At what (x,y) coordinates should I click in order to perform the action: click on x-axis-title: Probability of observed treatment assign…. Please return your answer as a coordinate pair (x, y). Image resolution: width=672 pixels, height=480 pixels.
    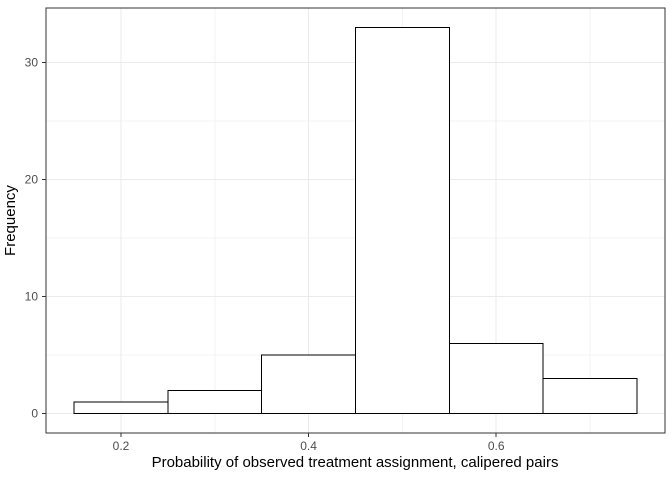
    Looking at the image, I should click on (355, 462).